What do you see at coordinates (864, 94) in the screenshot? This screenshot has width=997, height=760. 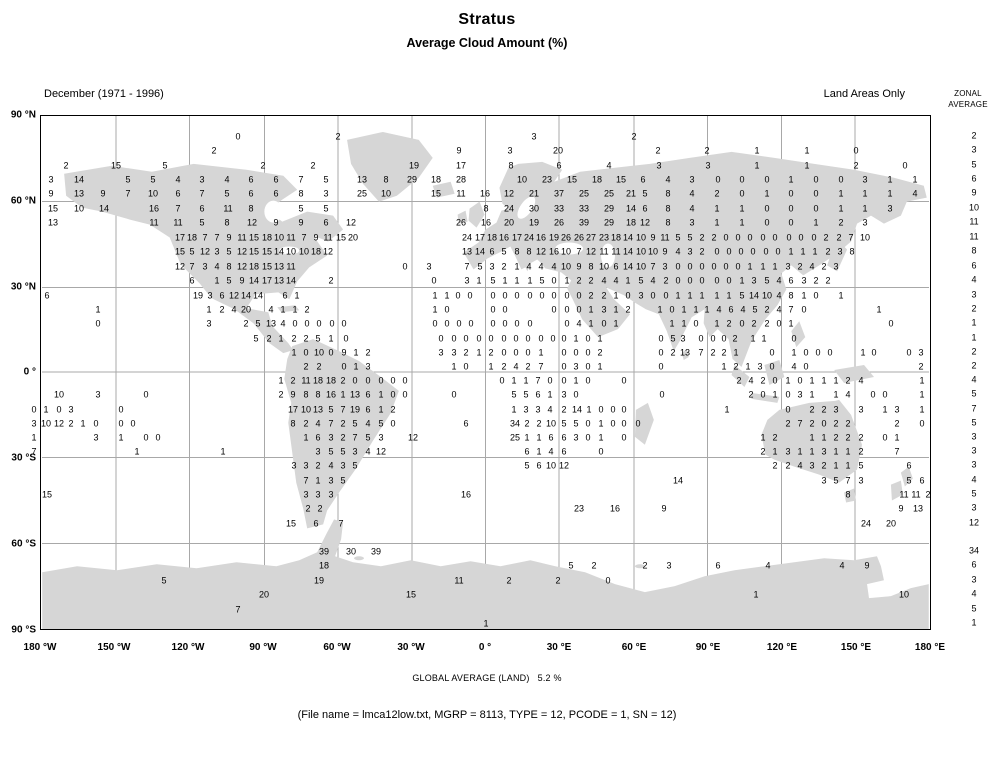 I see `land-areas-label: Land Areas Only` at bounding box center [864, 94].